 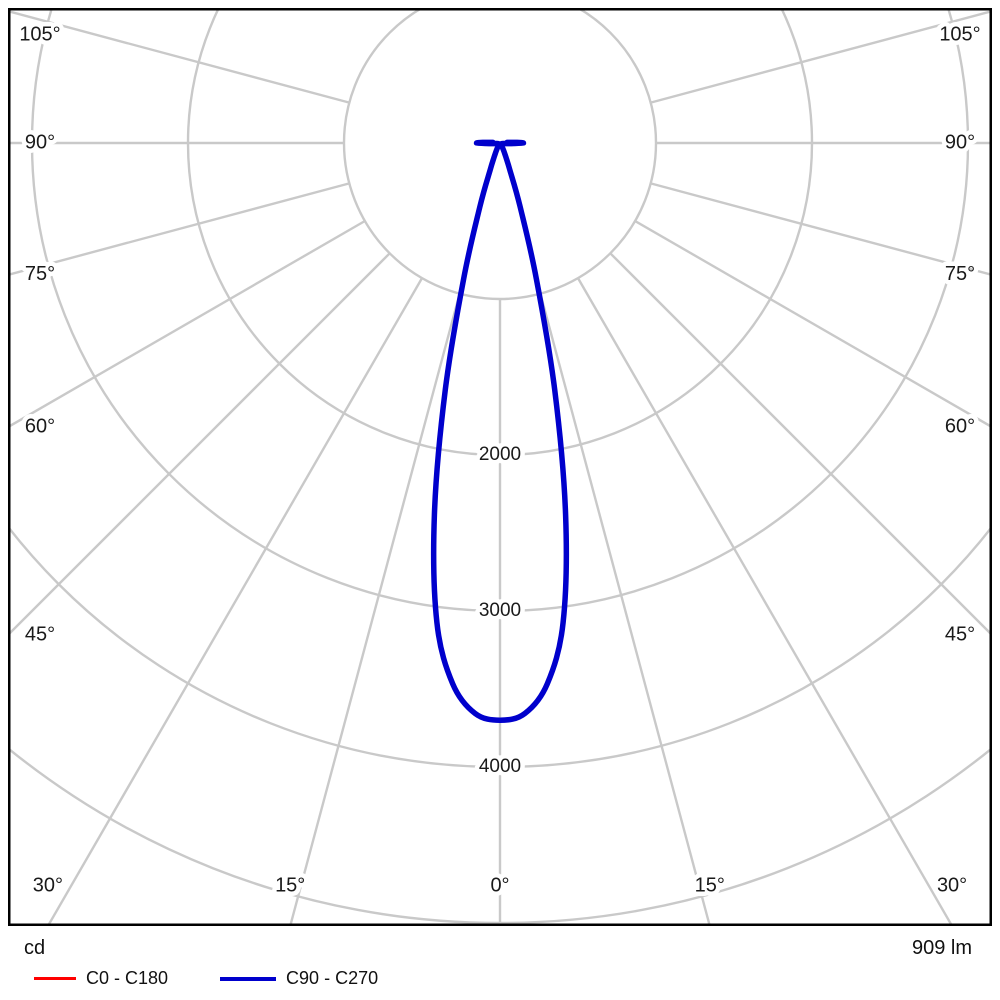 What do you see at coordinates (499, 885) in the screenshot?
I see `angle-label: 0°` at bounding box center [499, 885].